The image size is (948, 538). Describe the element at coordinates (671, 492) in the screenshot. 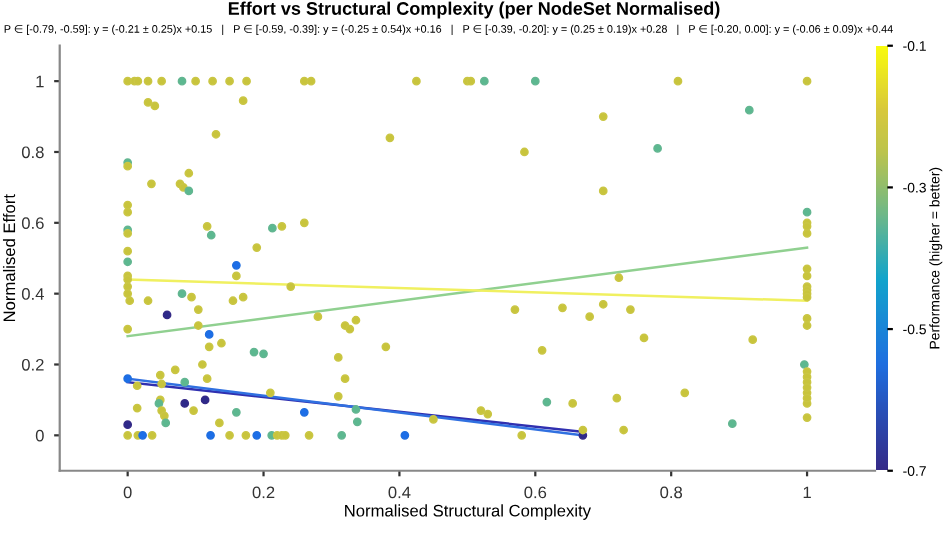

I see `x-tick-label: 0.8` at that location.